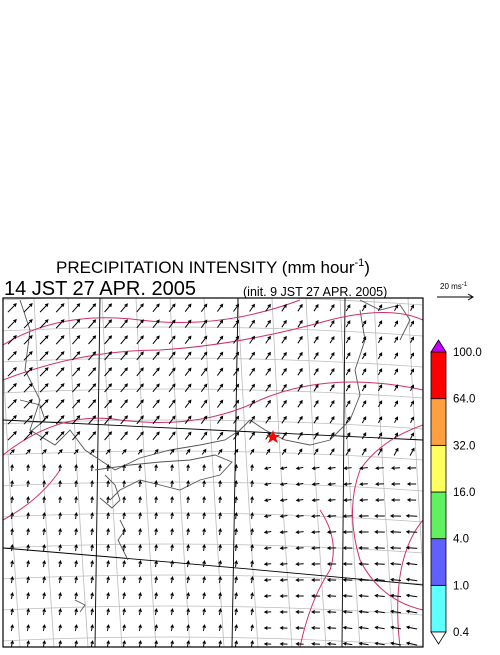 Image resolution: width=500 pixels, height=655 pixels. What do you see at coordinates (455, 297) in the screenshot?
I see `vector-legend-arrow` at bounding box center [455, 297].